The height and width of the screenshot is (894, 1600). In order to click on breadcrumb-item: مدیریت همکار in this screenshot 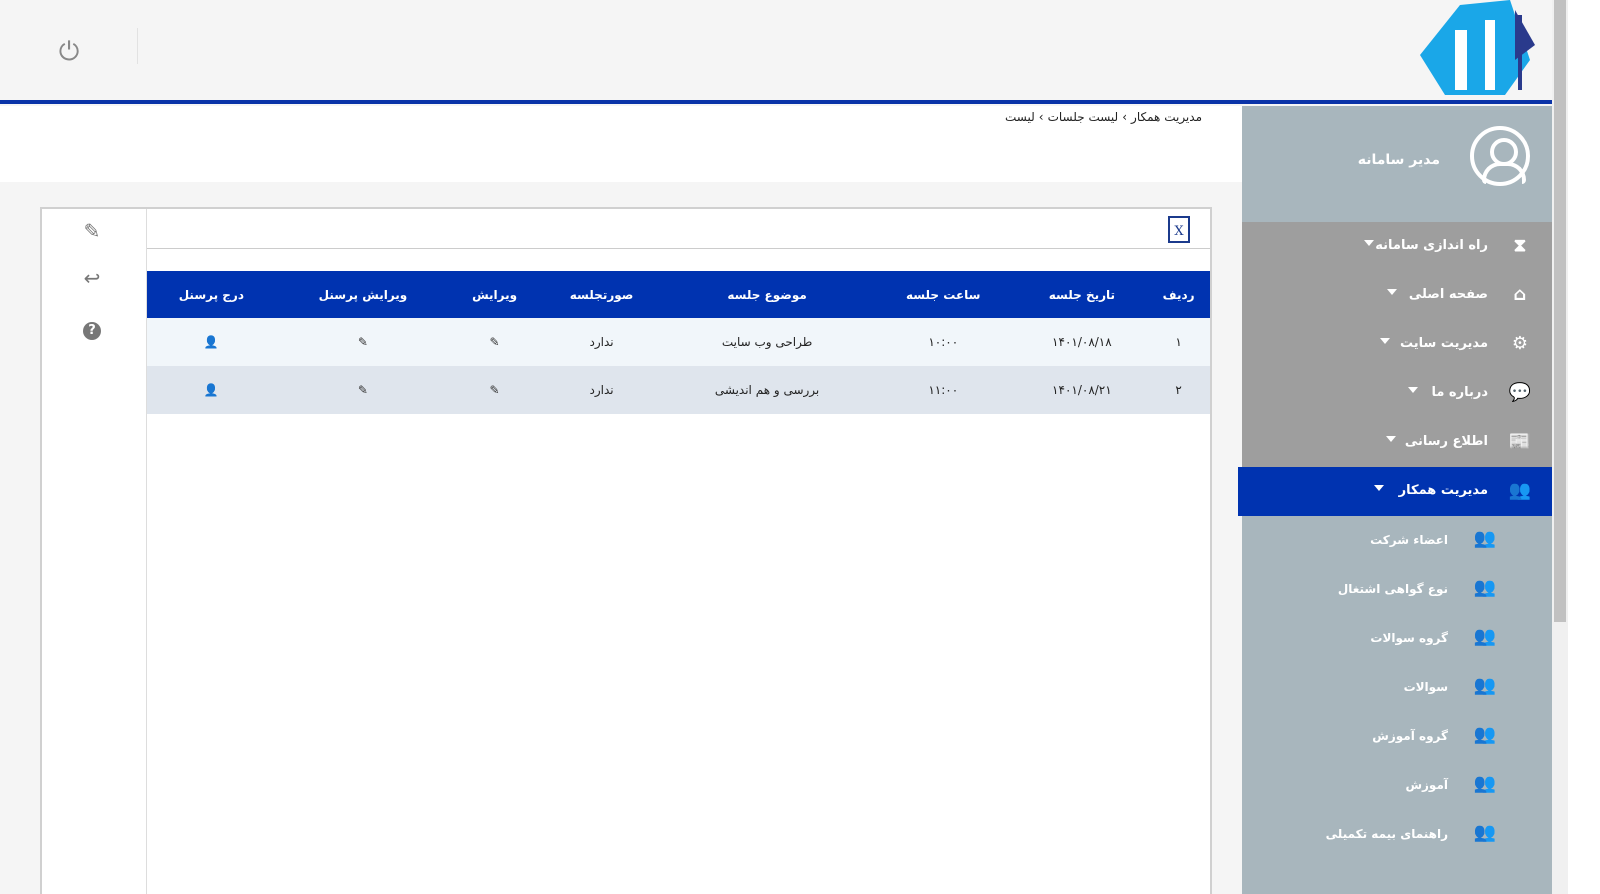, I will do `click(1166, 117)`.